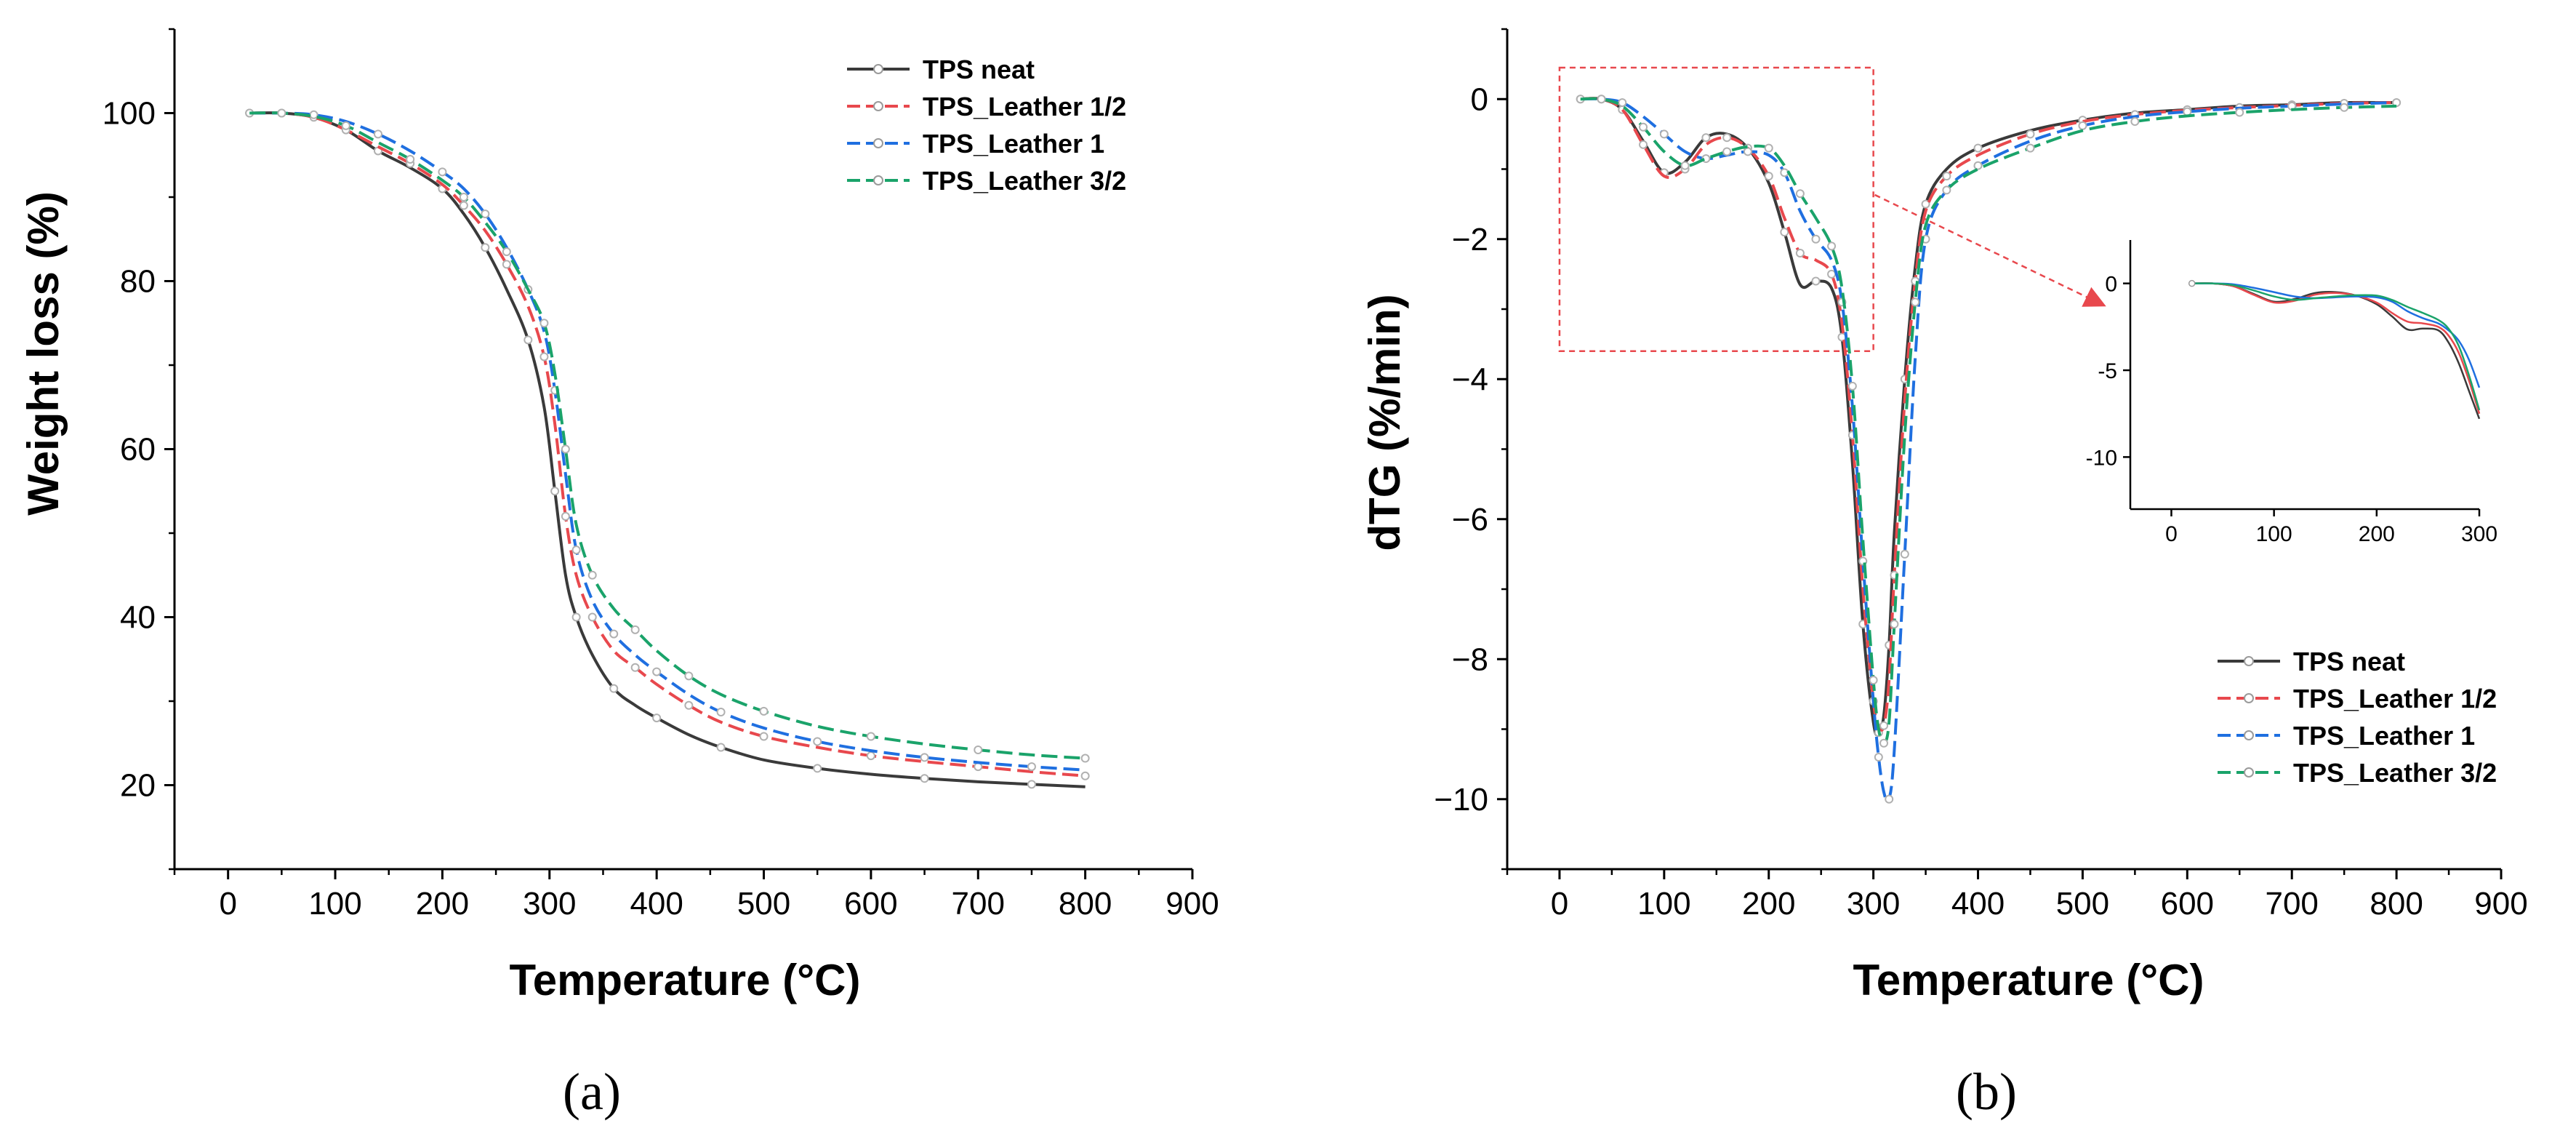 This screenshot has width=2576, height=1131. Describe the element at coordinates (1470, 239) in the screenshot. I see `y-tick-label-b: −2` at that location.